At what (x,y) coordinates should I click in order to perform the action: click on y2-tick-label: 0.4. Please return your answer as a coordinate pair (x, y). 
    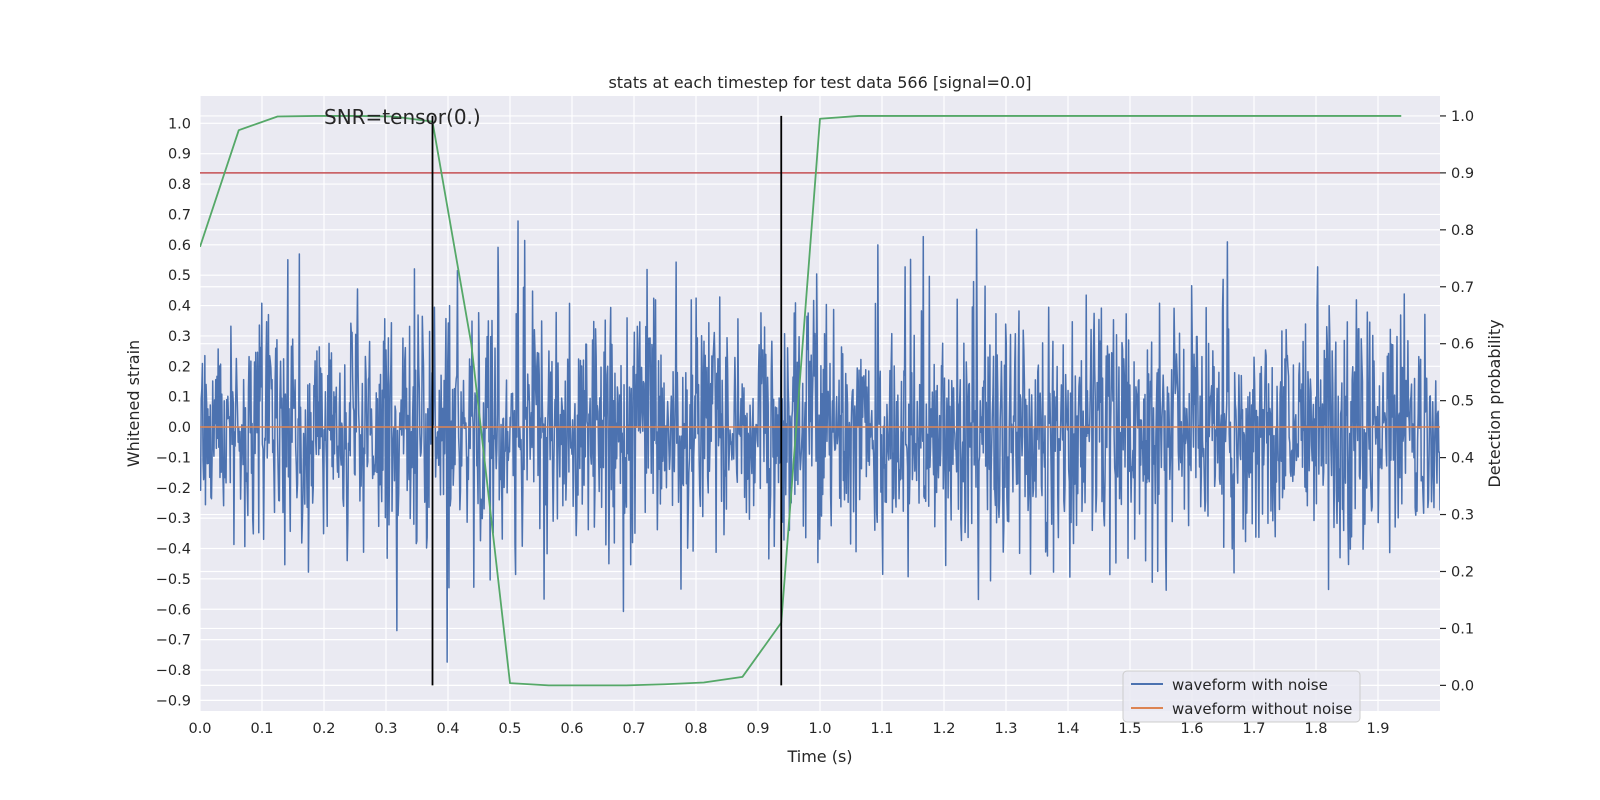
    Looking at the image, I should click on (1462, 459).